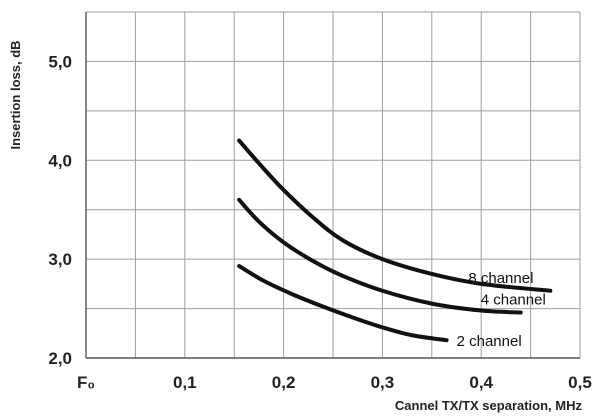 Image resolution: width=597 pixels, height=420 pixels. Describe the element at coordinates (60, 358) in the screenshot. I see `y-tick-label: 2,0` at that location.